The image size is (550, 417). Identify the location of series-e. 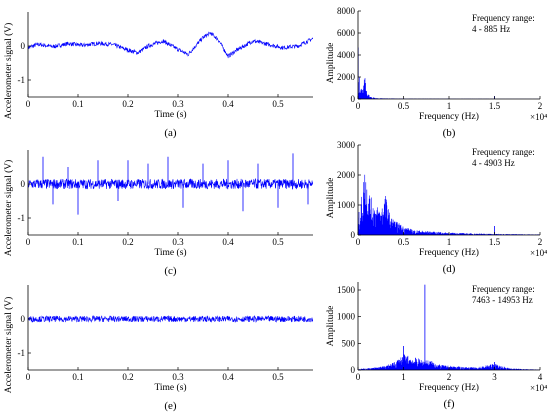
(170, 319).